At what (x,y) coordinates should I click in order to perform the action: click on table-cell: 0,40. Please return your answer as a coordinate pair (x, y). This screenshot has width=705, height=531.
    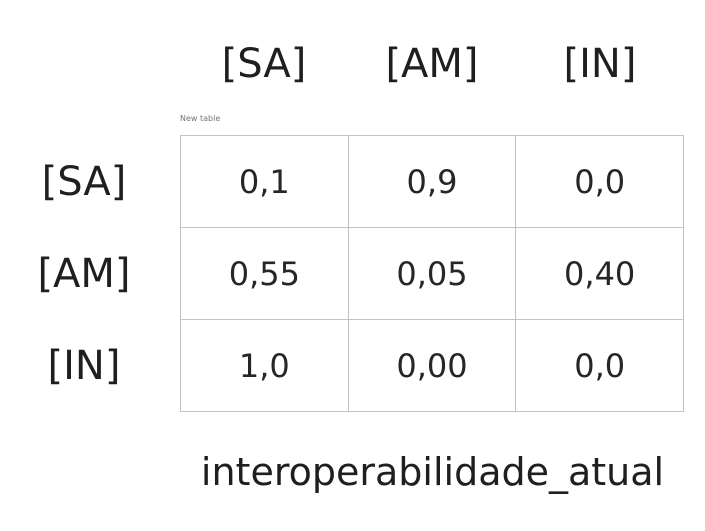
    Looking at the image, I should click on (599, 273).